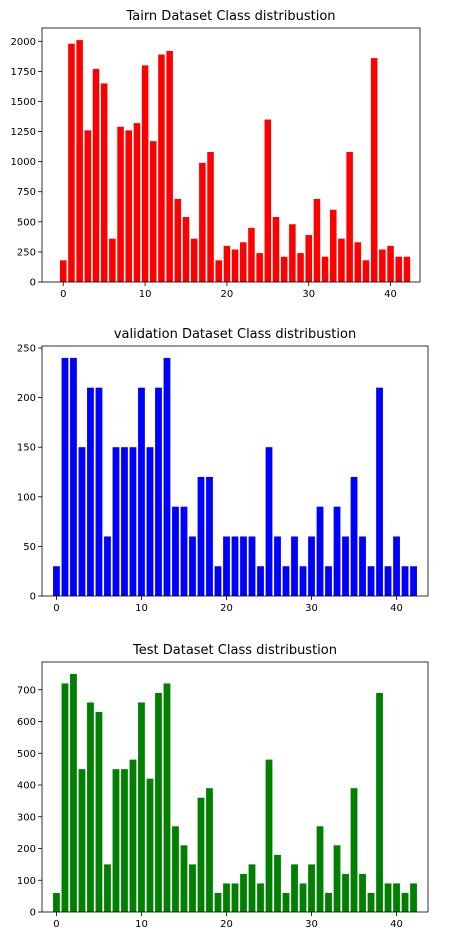  Describe the element at coordinates (26, 722) in the screenshot. I see `test-y-tick-label: 600` at that location.